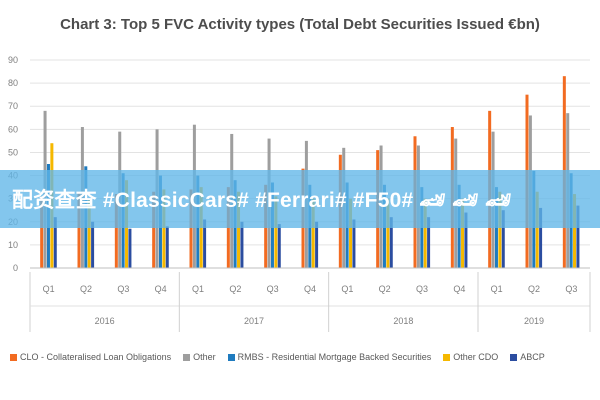 Image resolution: width=600 pixels, height=400 pixels. Describe the element at coordinates (403, 321) in the screenshot. I see `x-group-label: 2018` at that location.